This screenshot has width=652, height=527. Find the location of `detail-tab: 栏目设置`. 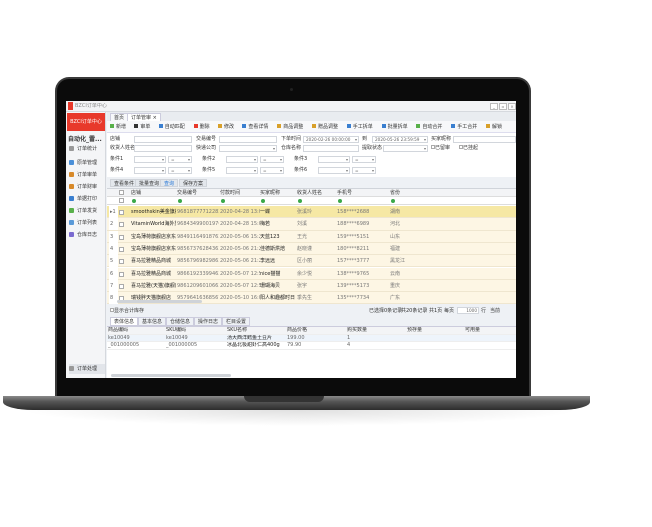

detail-tab: 栏目设置 is located at coordinates (236, 321).